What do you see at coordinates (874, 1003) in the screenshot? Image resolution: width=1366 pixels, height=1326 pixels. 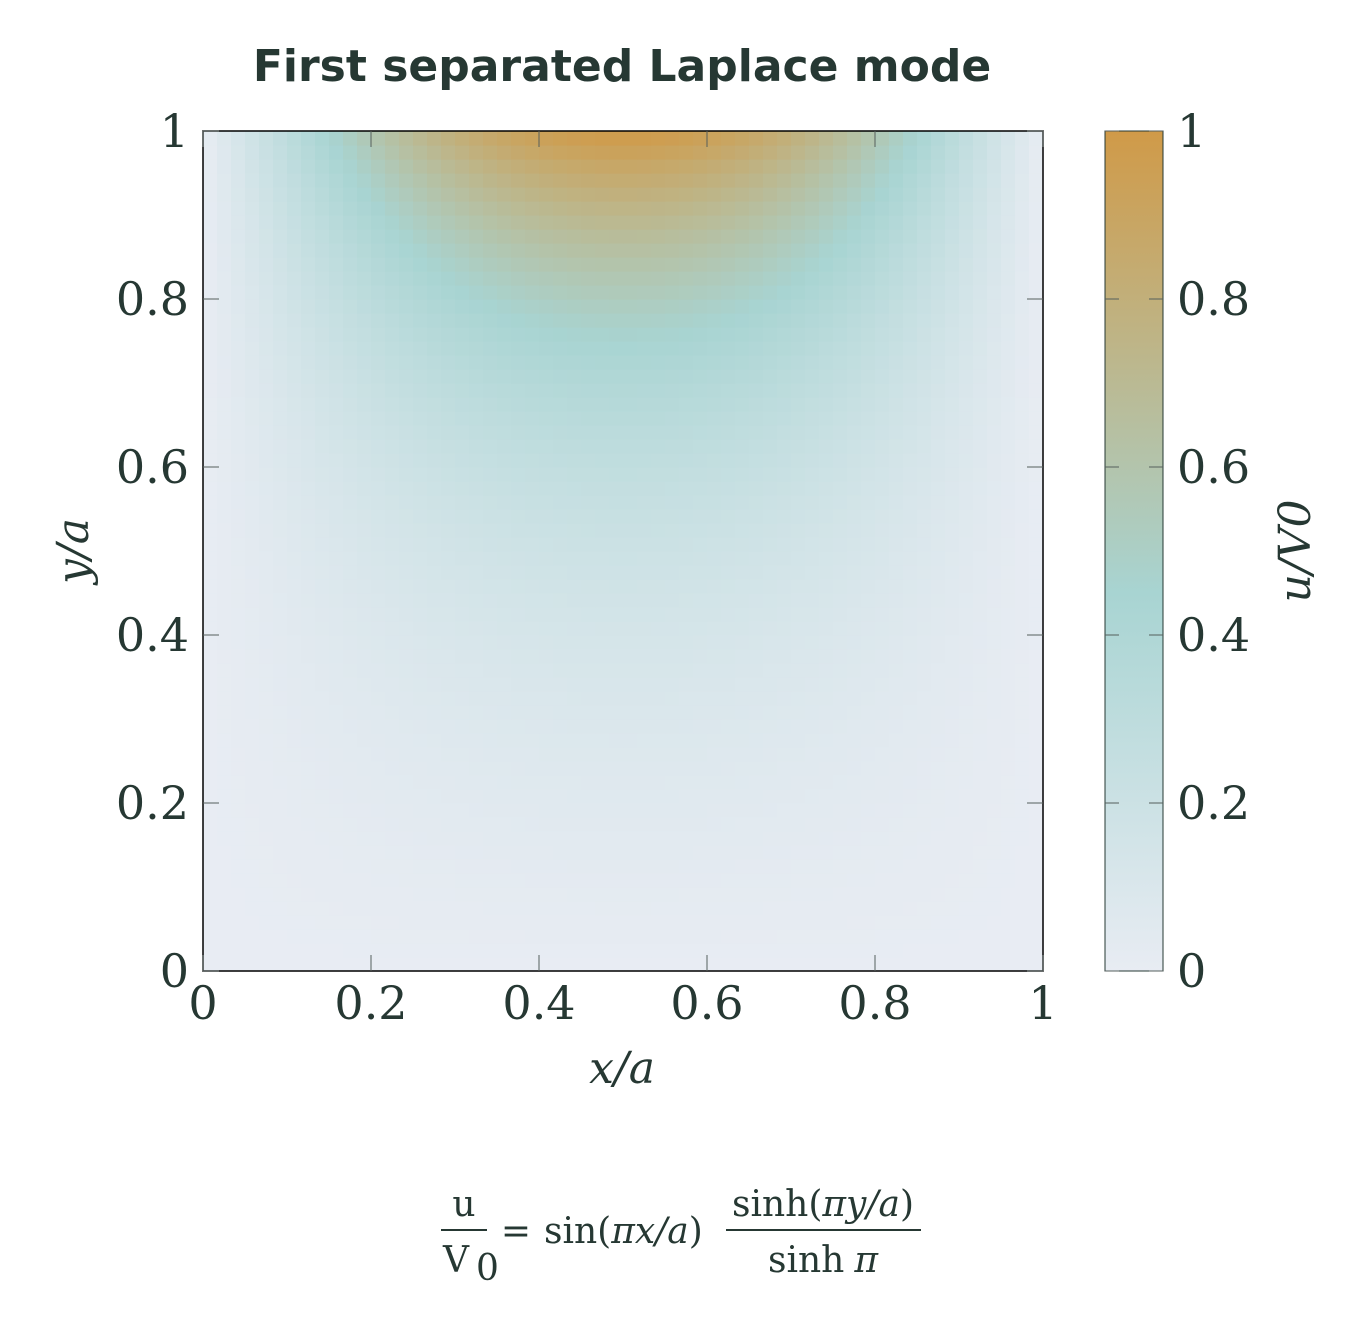 I see `x-tick-label: 0.8` at bounding box center [874, 1003].